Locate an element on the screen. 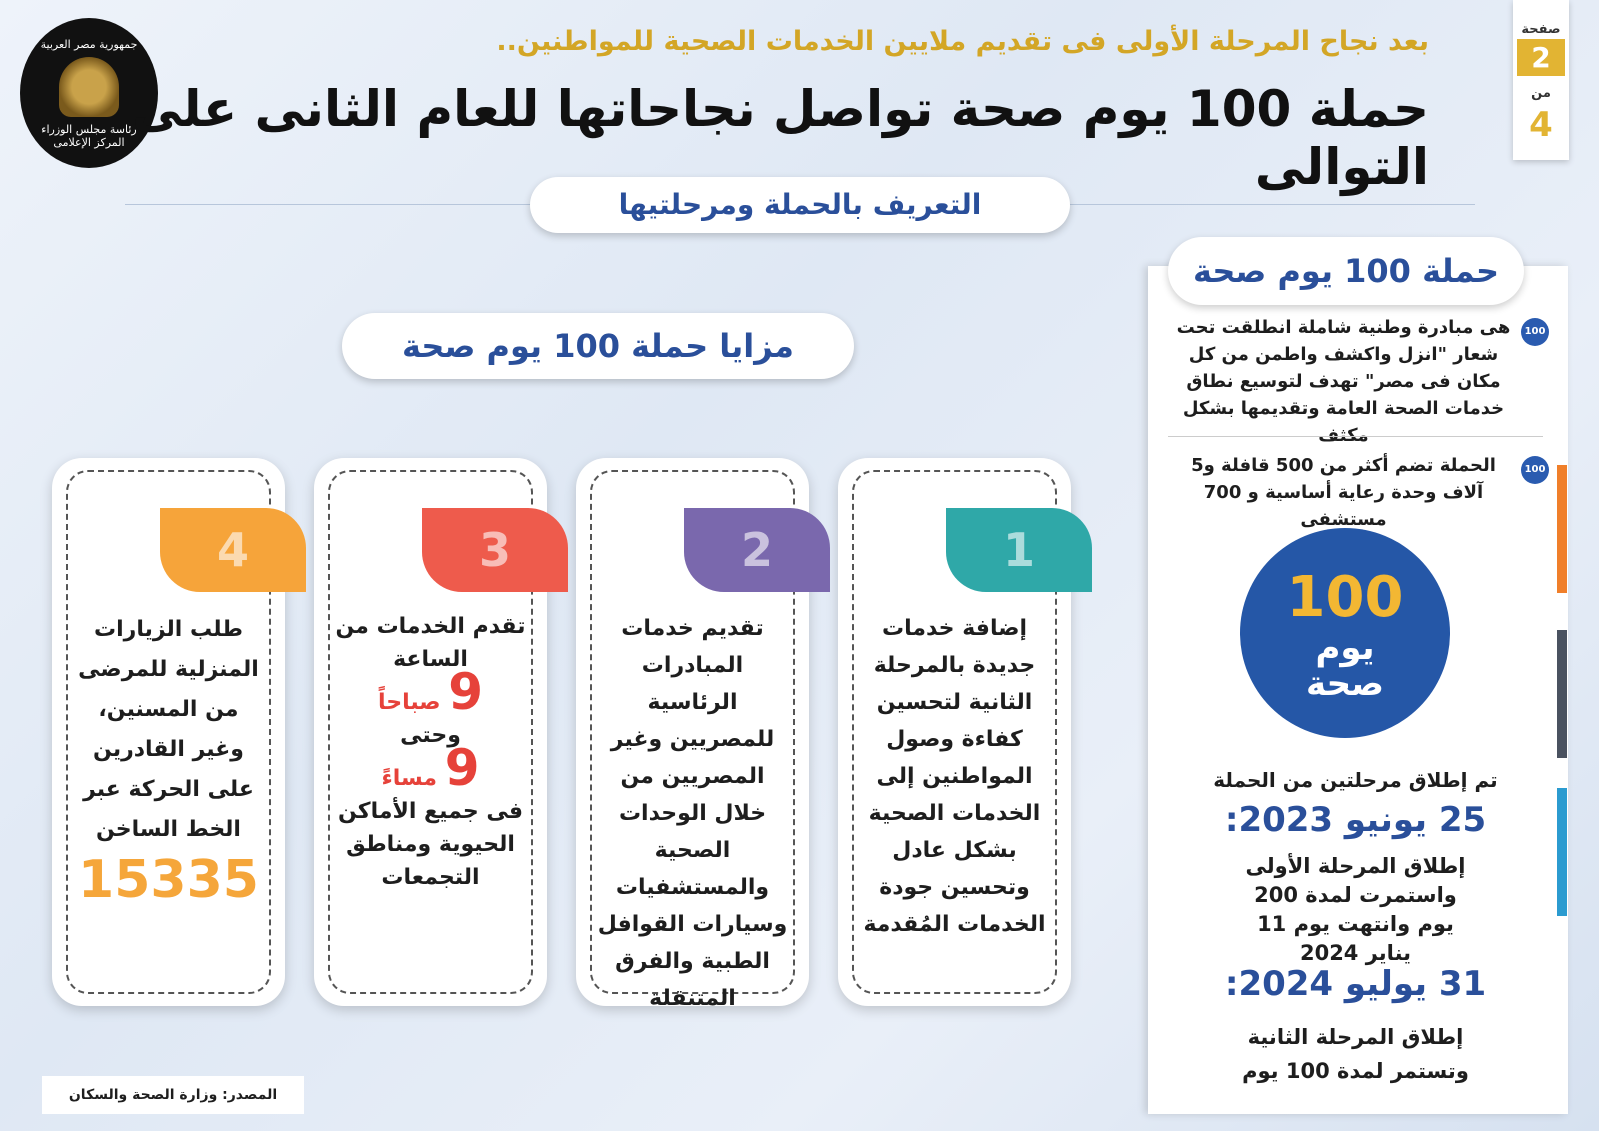 The height and width of the screenshot is (1131, 1599). logo-number: 100 is located at coordinates (1345, 597).